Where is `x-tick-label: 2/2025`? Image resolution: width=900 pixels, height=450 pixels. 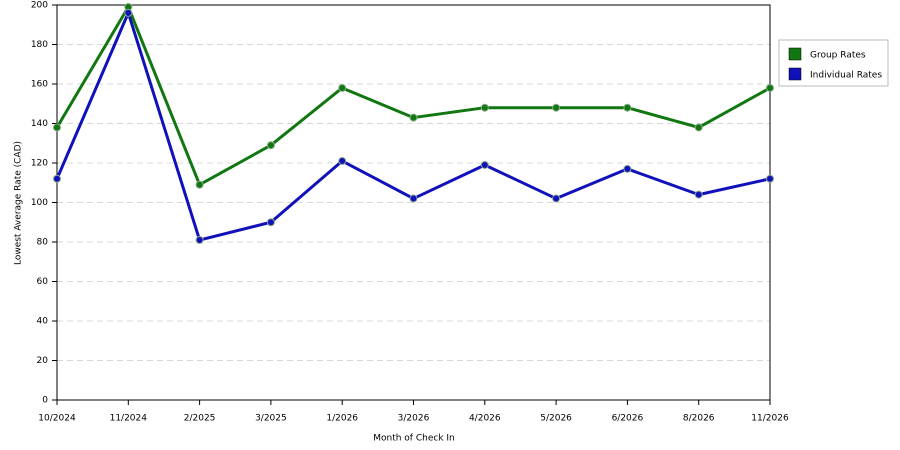
x-tick-label: 2/2025 is located at coordinates (200, 419).